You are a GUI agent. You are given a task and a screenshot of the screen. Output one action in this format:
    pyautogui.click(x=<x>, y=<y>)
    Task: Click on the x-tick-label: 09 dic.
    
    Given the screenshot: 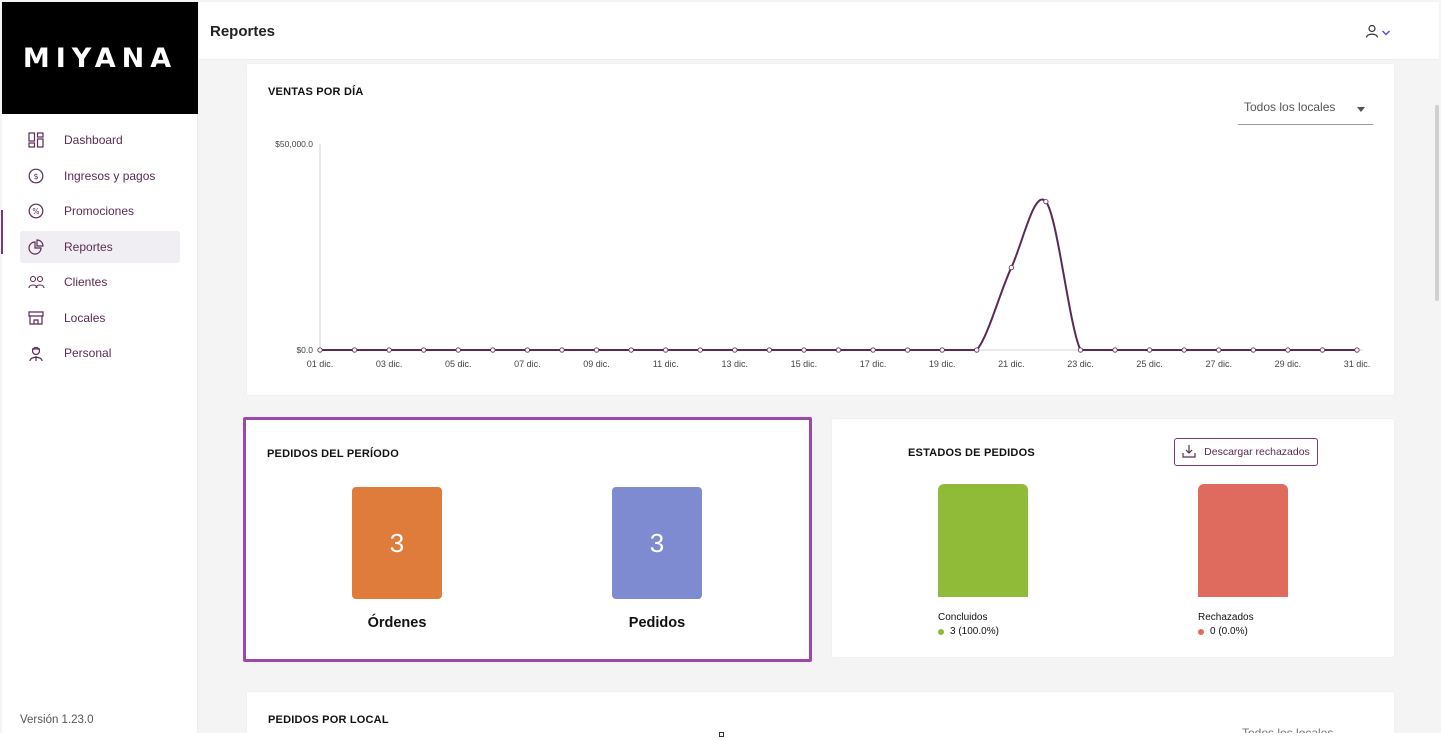 What is the action you would take?
    pyautogui.click(x=596, y=364)
    